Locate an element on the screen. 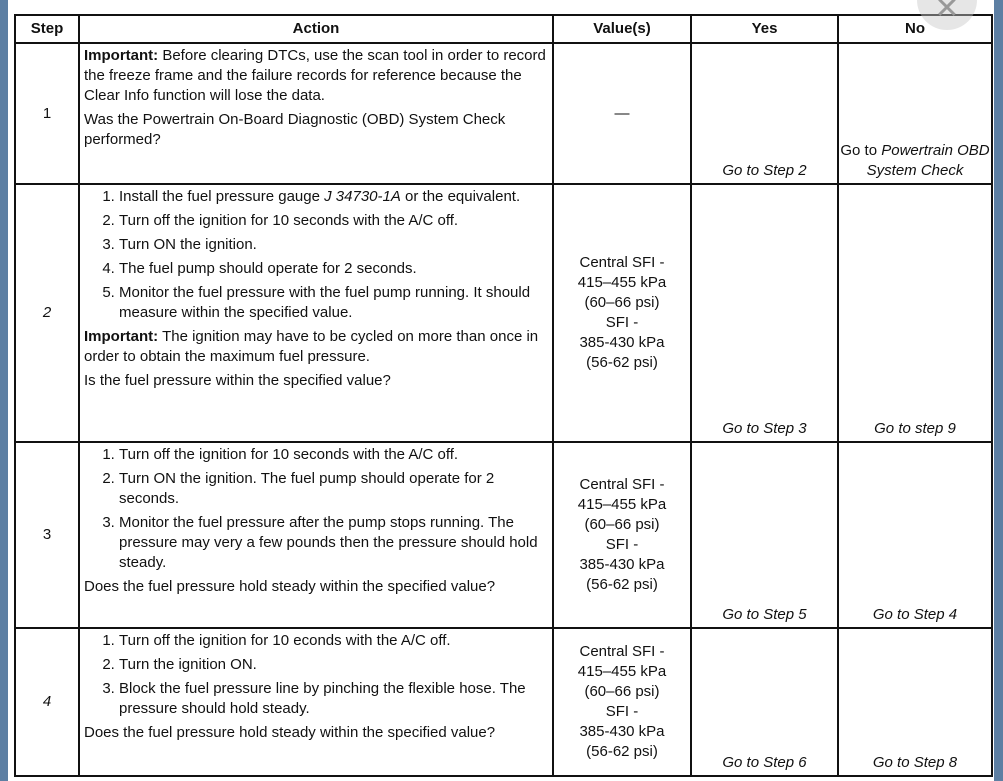  list-item: Turn ON the ignition. is located at coordinates (333, 245).